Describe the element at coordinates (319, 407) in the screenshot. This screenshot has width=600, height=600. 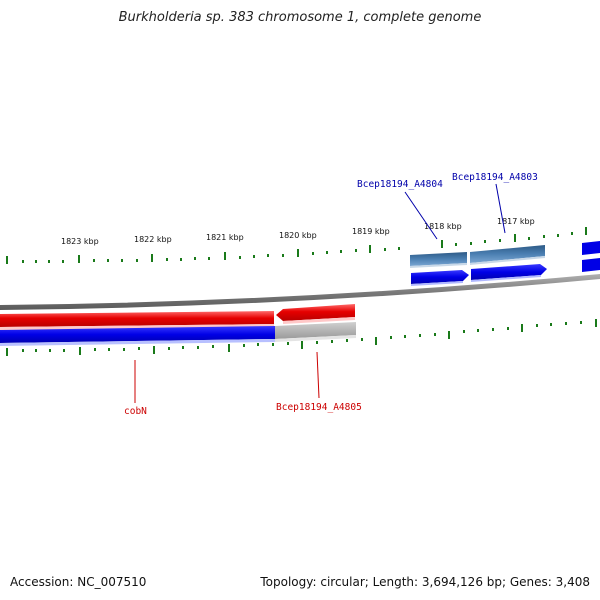
I see `gene-label-a4805: Bcep18194_A4805` at that location.